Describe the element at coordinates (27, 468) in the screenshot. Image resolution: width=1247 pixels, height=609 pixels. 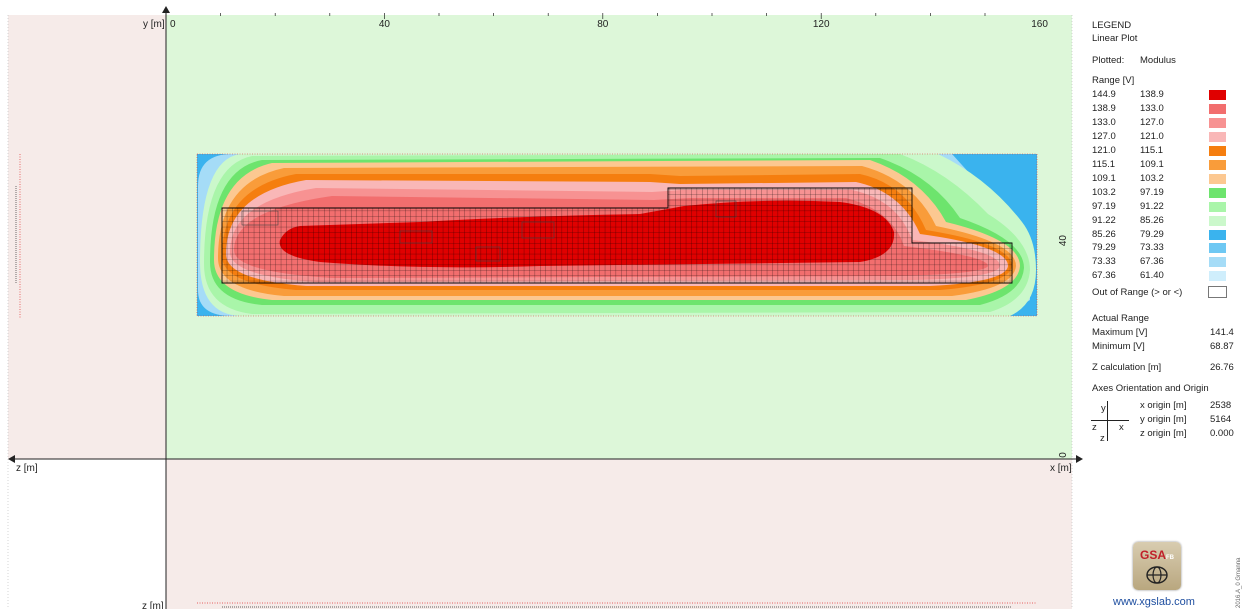
I see `z-axis-label-top: z [m]` at that location.